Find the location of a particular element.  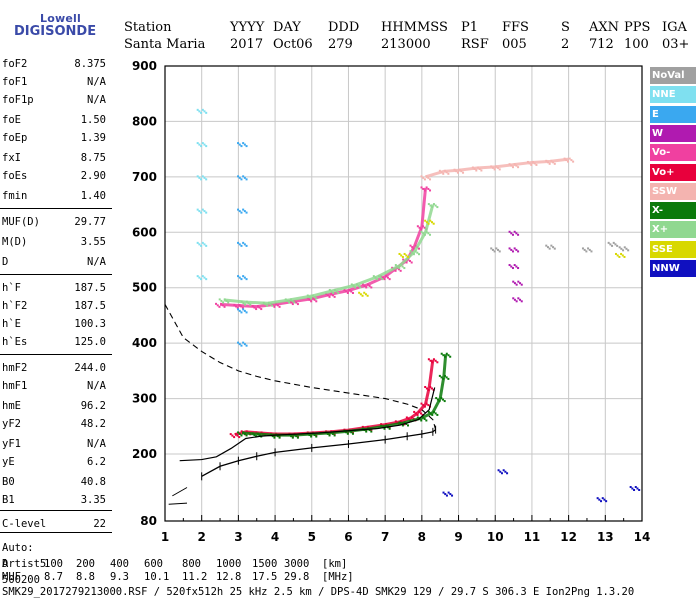

param-name: hmF1 is located at coordinates (15, 386).